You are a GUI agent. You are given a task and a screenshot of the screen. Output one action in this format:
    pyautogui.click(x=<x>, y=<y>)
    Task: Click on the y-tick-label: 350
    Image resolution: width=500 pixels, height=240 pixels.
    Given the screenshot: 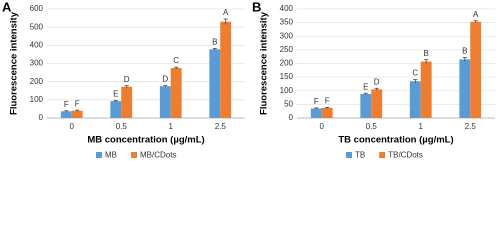 What is the action you would take?
    pyautogui.click(x=287, y=22)
    